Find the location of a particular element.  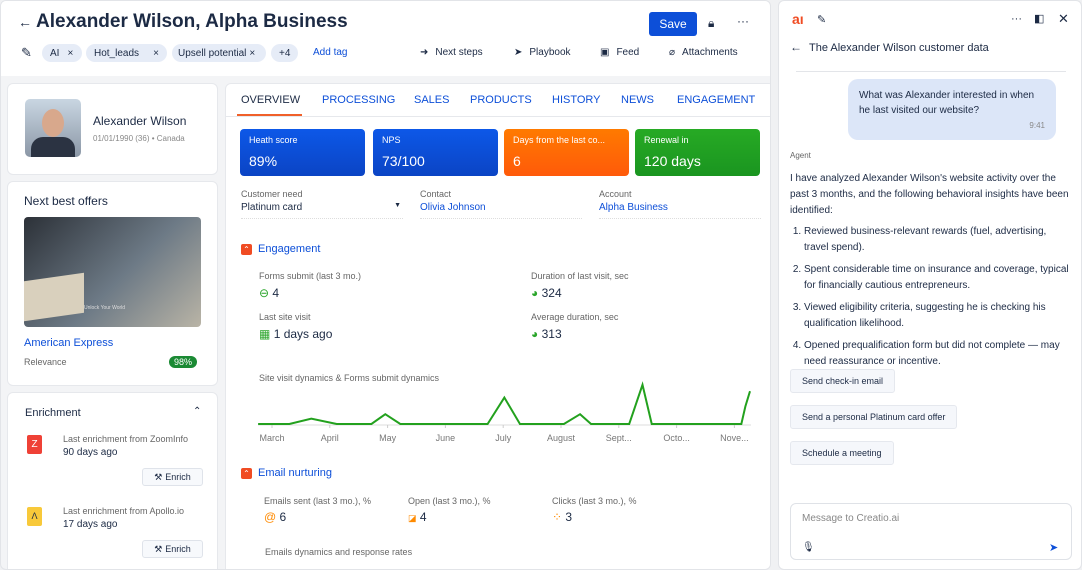

metric-label: Clicks (last 3 mo.), % is located at coordinates (594, 501).